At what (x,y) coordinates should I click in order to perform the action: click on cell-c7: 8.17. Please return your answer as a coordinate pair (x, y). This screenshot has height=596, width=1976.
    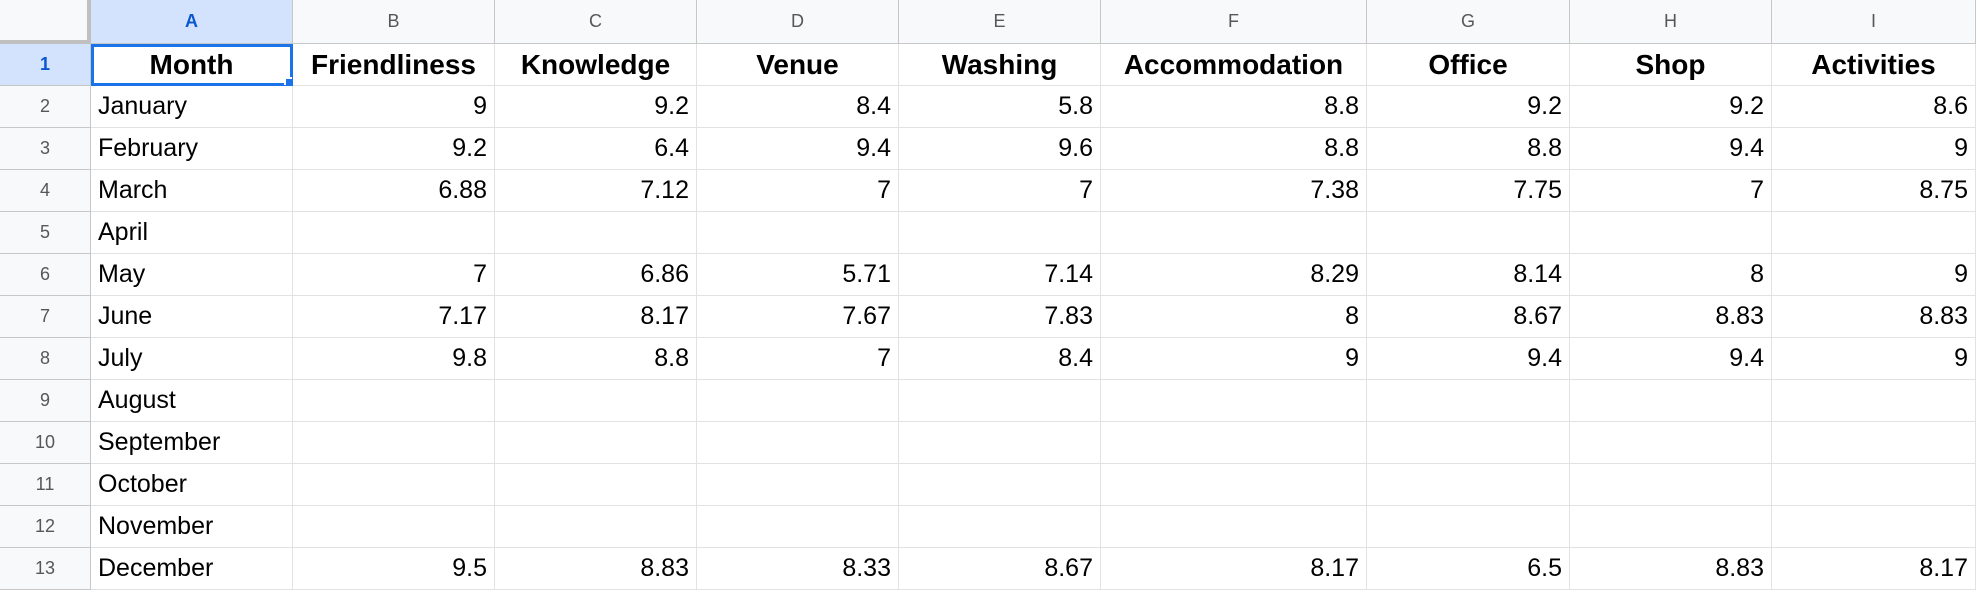
    Looking at the image, I should click on (596, 317).